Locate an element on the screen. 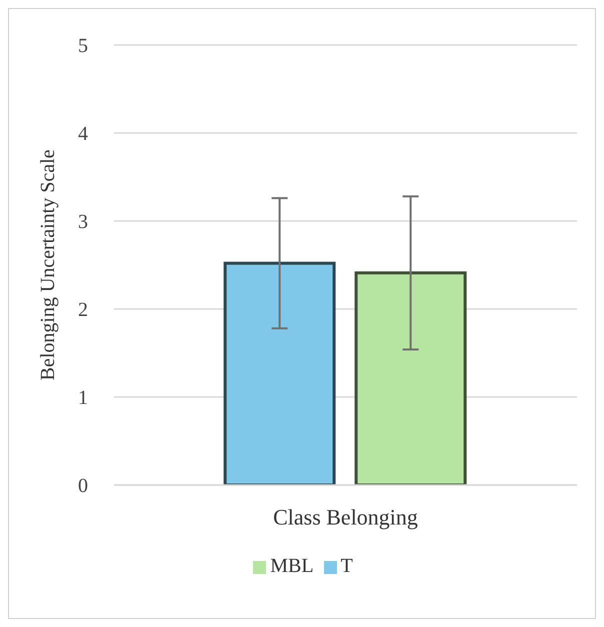 The width and height of the screenshot is (604, 627). y-tick-label: 2 is located at coordinates (83, 310).